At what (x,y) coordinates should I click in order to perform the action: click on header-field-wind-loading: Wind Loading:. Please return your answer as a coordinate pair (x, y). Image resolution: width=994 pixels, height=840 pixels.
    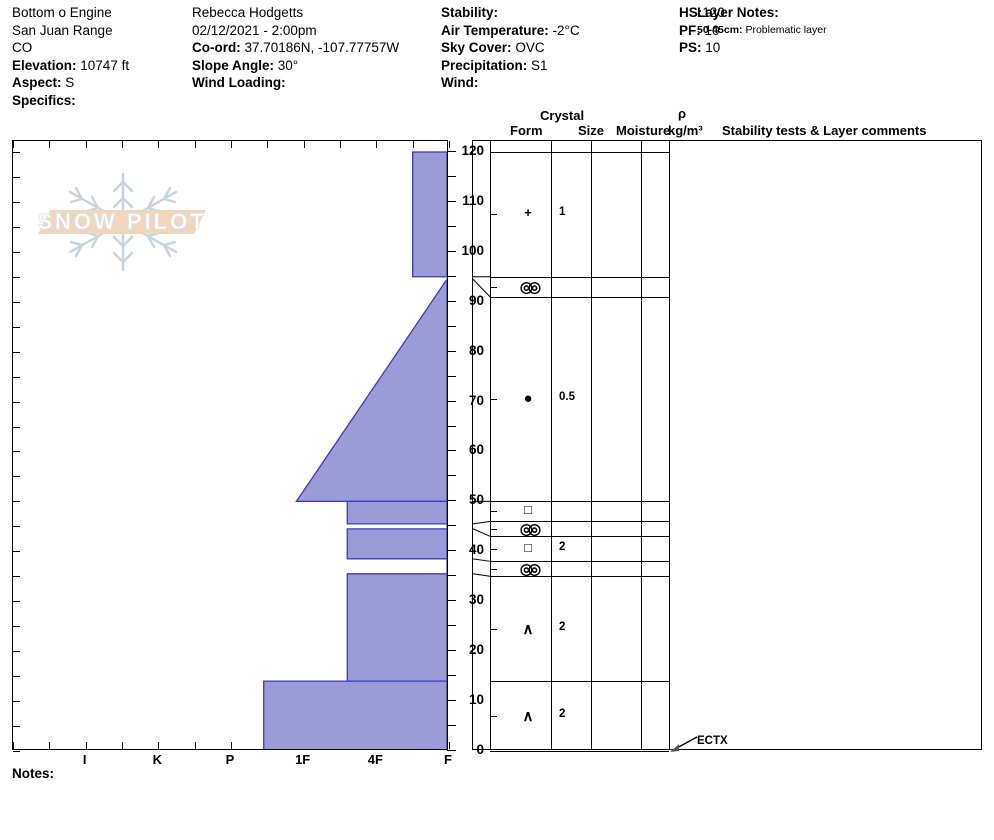
    Looking at the image, I should click on (295, 83).